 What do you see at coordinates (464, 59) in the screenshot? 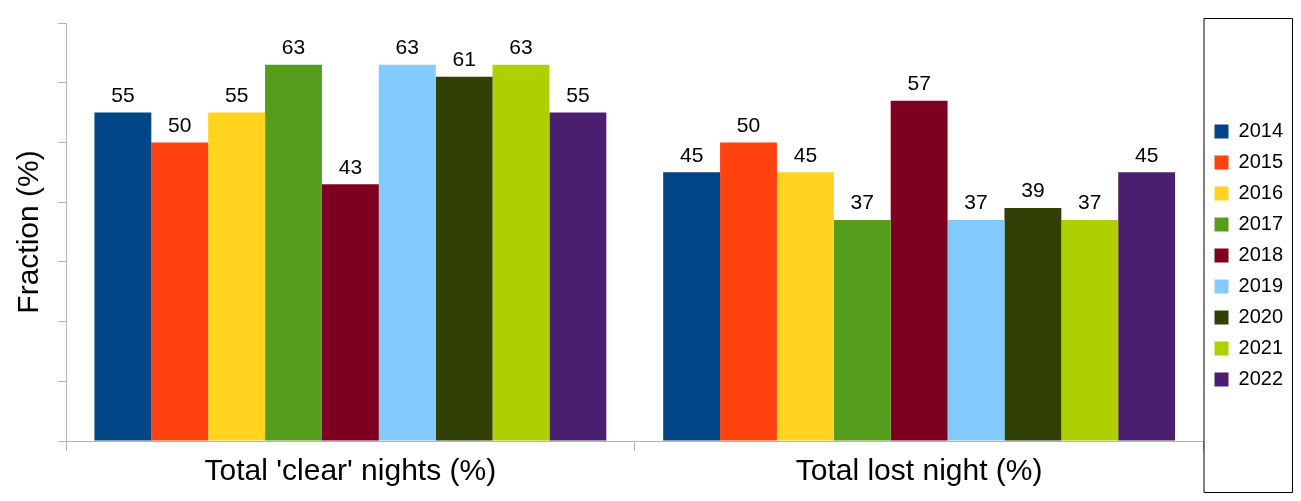
I see `data-label: 61` at bounding box center [464, 59].